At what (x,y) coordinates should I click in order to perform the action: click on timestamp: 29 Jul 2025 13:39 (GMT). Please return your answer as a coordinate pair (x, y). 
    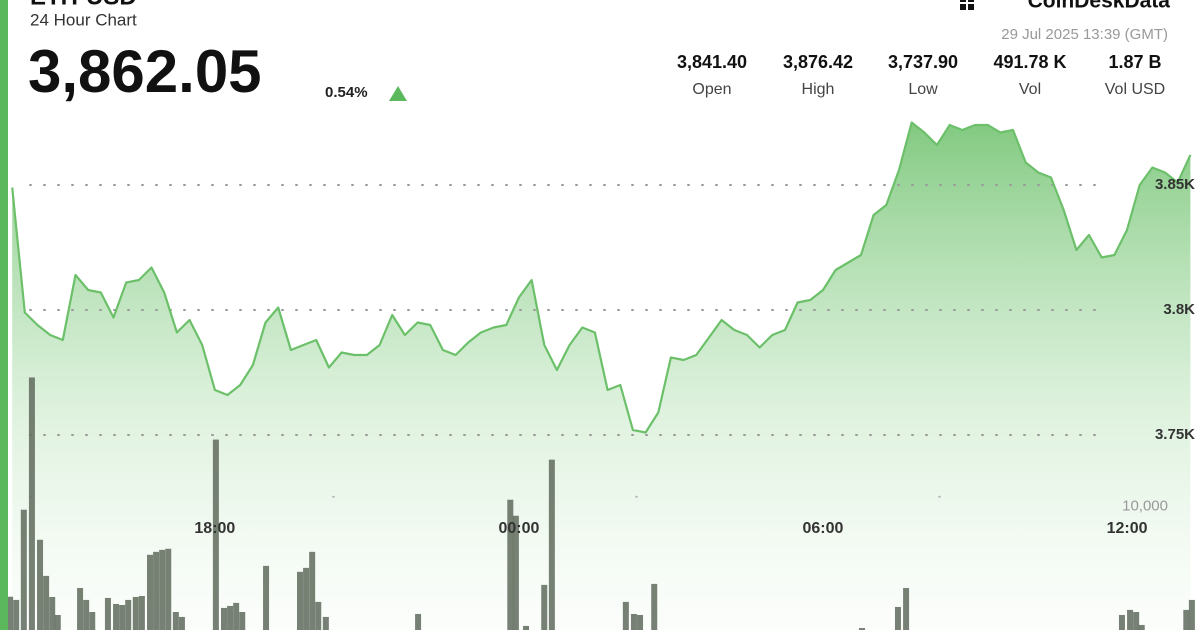
    Looking at the image, I should click on (1084, 34).